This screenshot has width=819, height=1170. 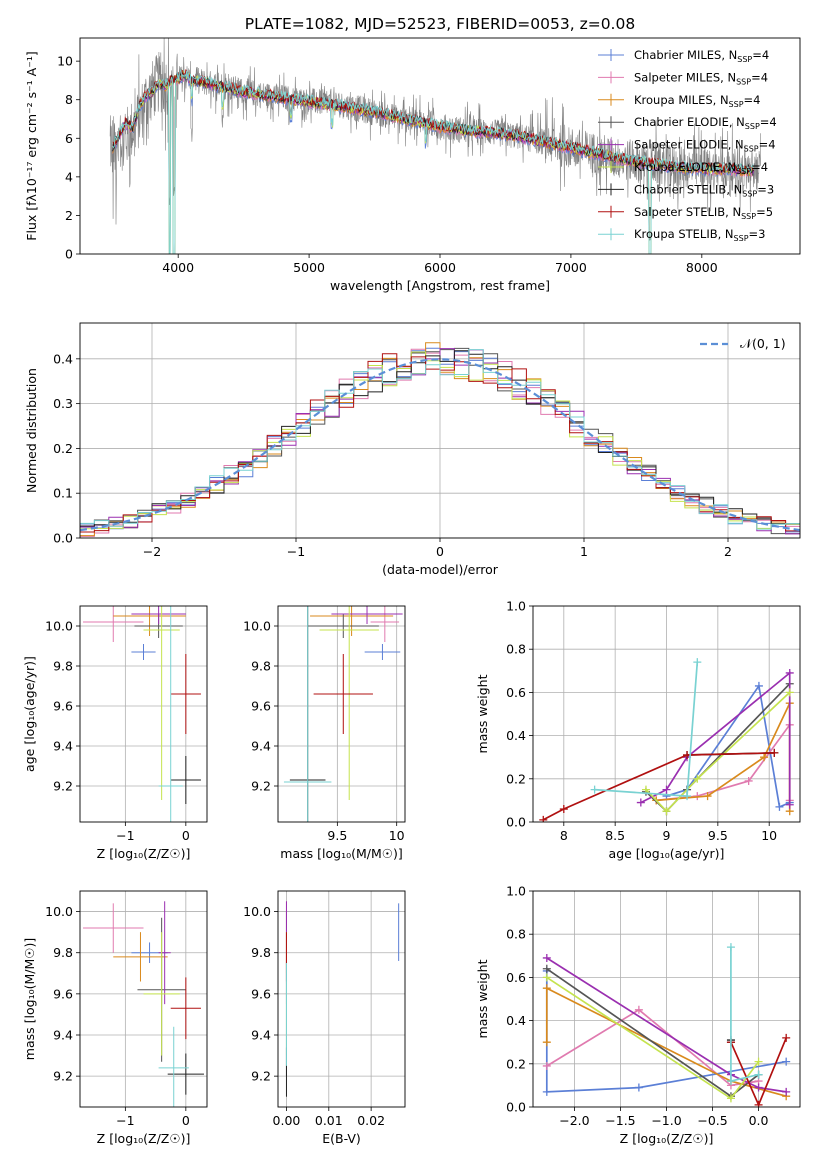 What do you see at coordinates (69, 254) in the screenshot?
I see `y-tick-label: 0` at bounding box center [69, 254].